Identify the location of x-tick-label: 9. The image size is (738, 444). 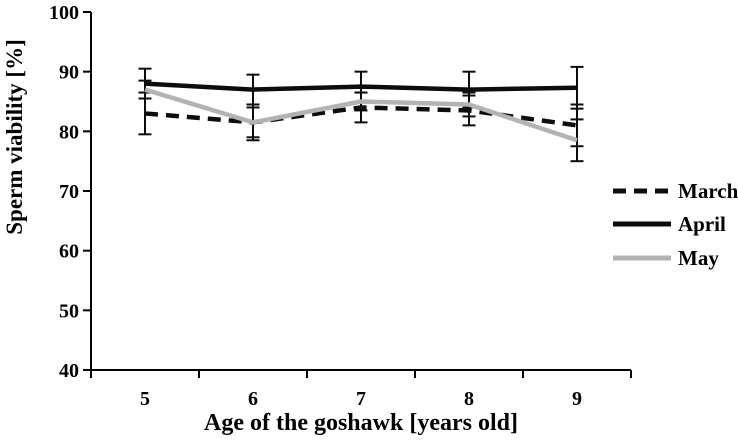
(577, 399).